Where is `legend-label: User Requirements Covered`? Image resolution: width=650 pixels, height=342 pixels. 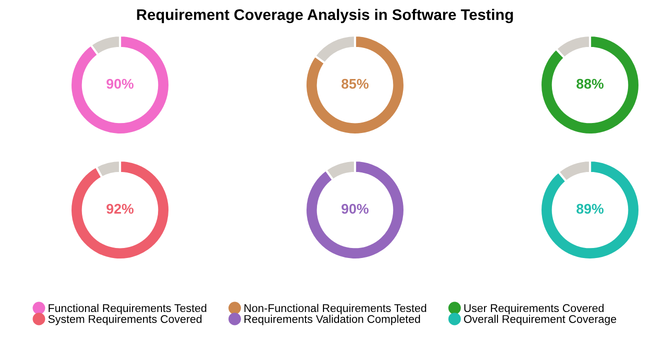 legend-label: User Requirements Covered is located at coordinates (534, 309).